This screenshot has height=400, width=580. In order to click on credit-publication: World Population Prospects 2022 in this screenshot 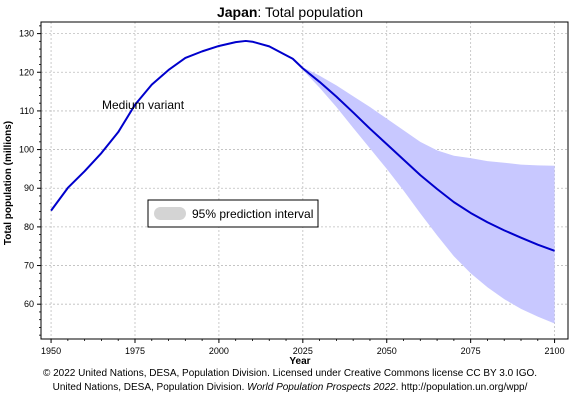, I will do `click(321, 387)`.